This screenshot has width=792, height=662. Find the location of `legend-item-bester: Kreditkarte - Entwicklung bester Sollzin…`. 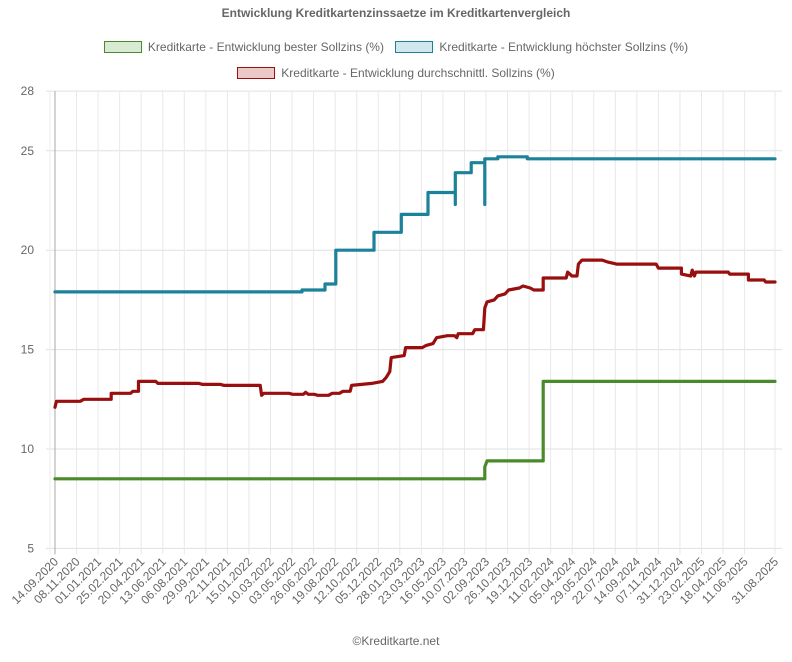

legend-item-bester: Kreditkarte - Entwicklung bester Sollzin… is located at coordinates (243, 47).